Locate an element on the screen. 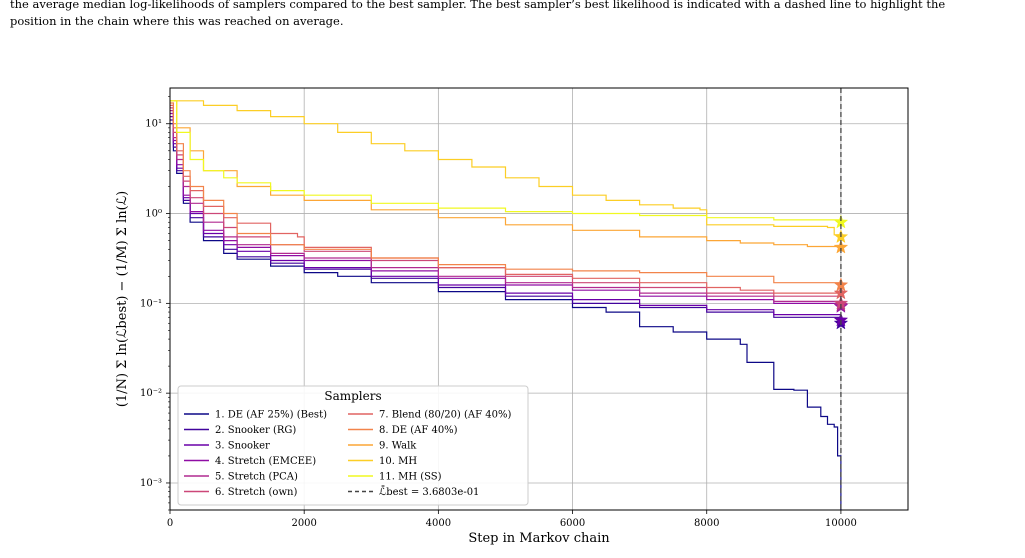  x-tick-label: 2000 is located at coordinates (303, 523).